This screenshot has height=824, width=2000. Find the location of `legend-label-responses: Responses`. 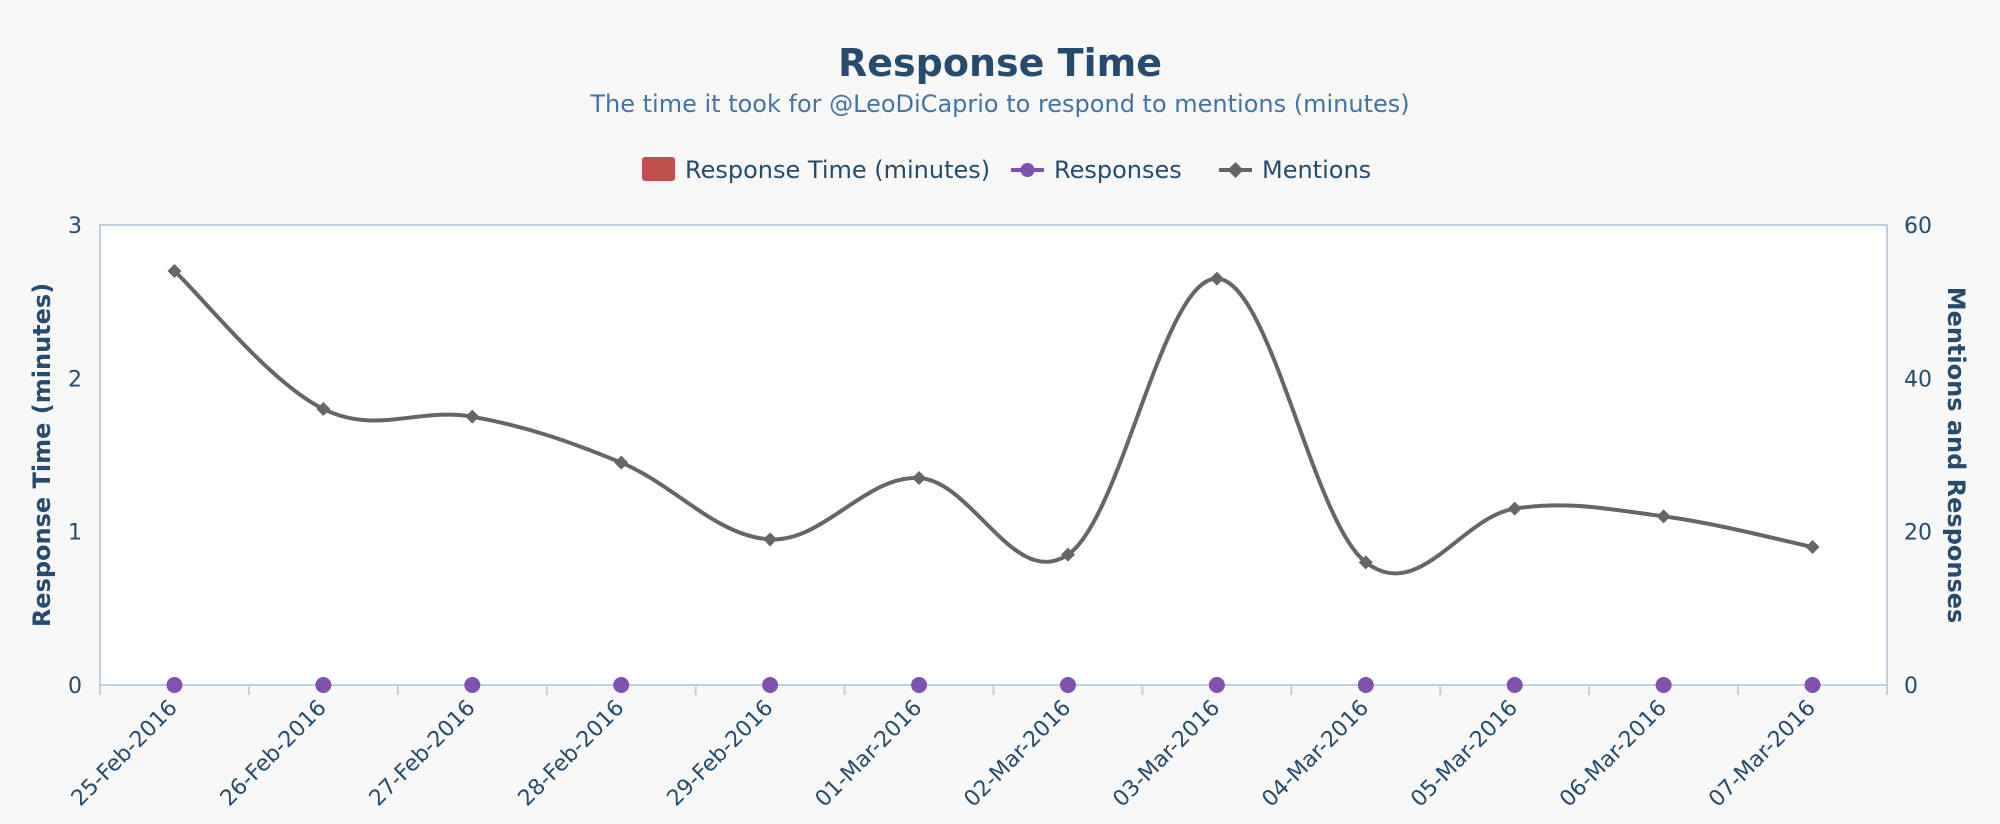

legend-label-responses: Responses is located at coordinates (1118, 170).